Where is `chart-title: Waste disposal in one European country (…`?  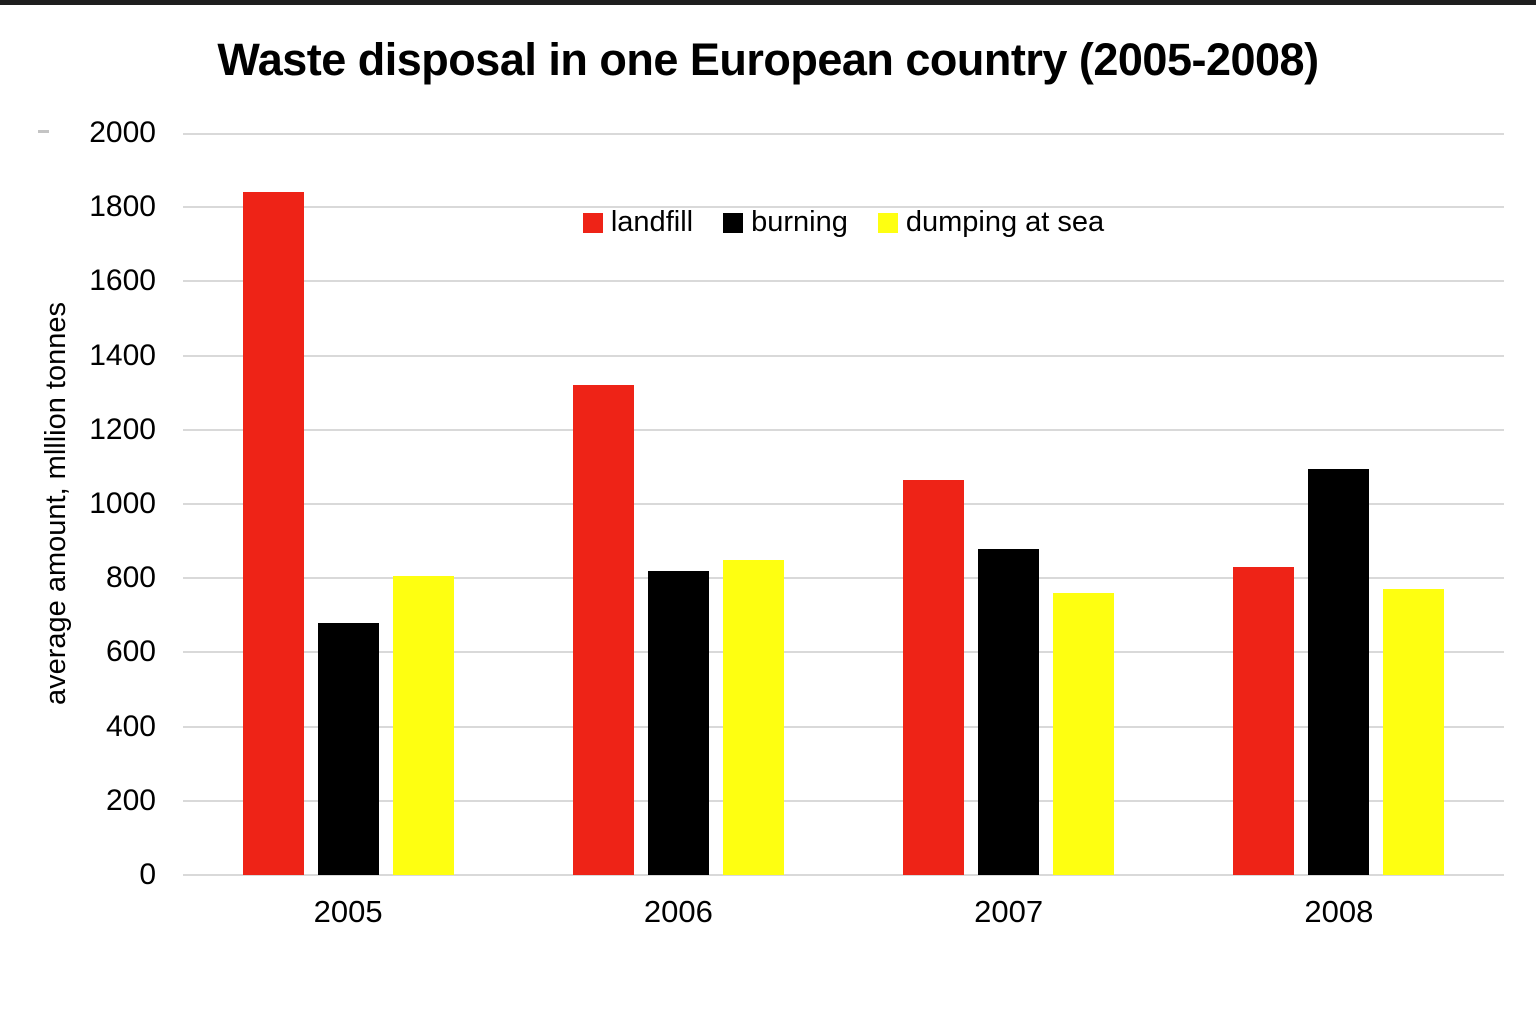 chart-title: Waste disposal in one European country (… is located at coordinates (768, 59).